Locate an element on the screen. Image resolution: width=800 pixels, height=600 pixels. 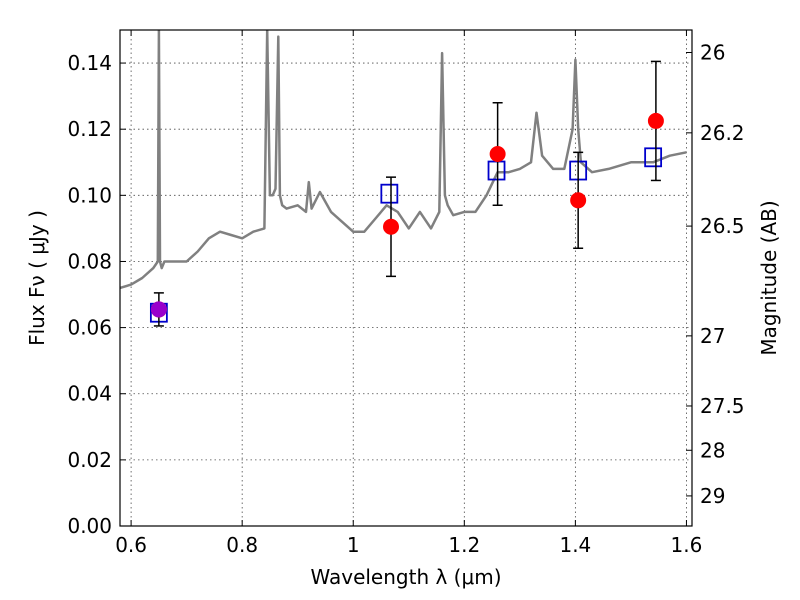
y-tick-label: 0.12 is located at coordinates (89, 129).